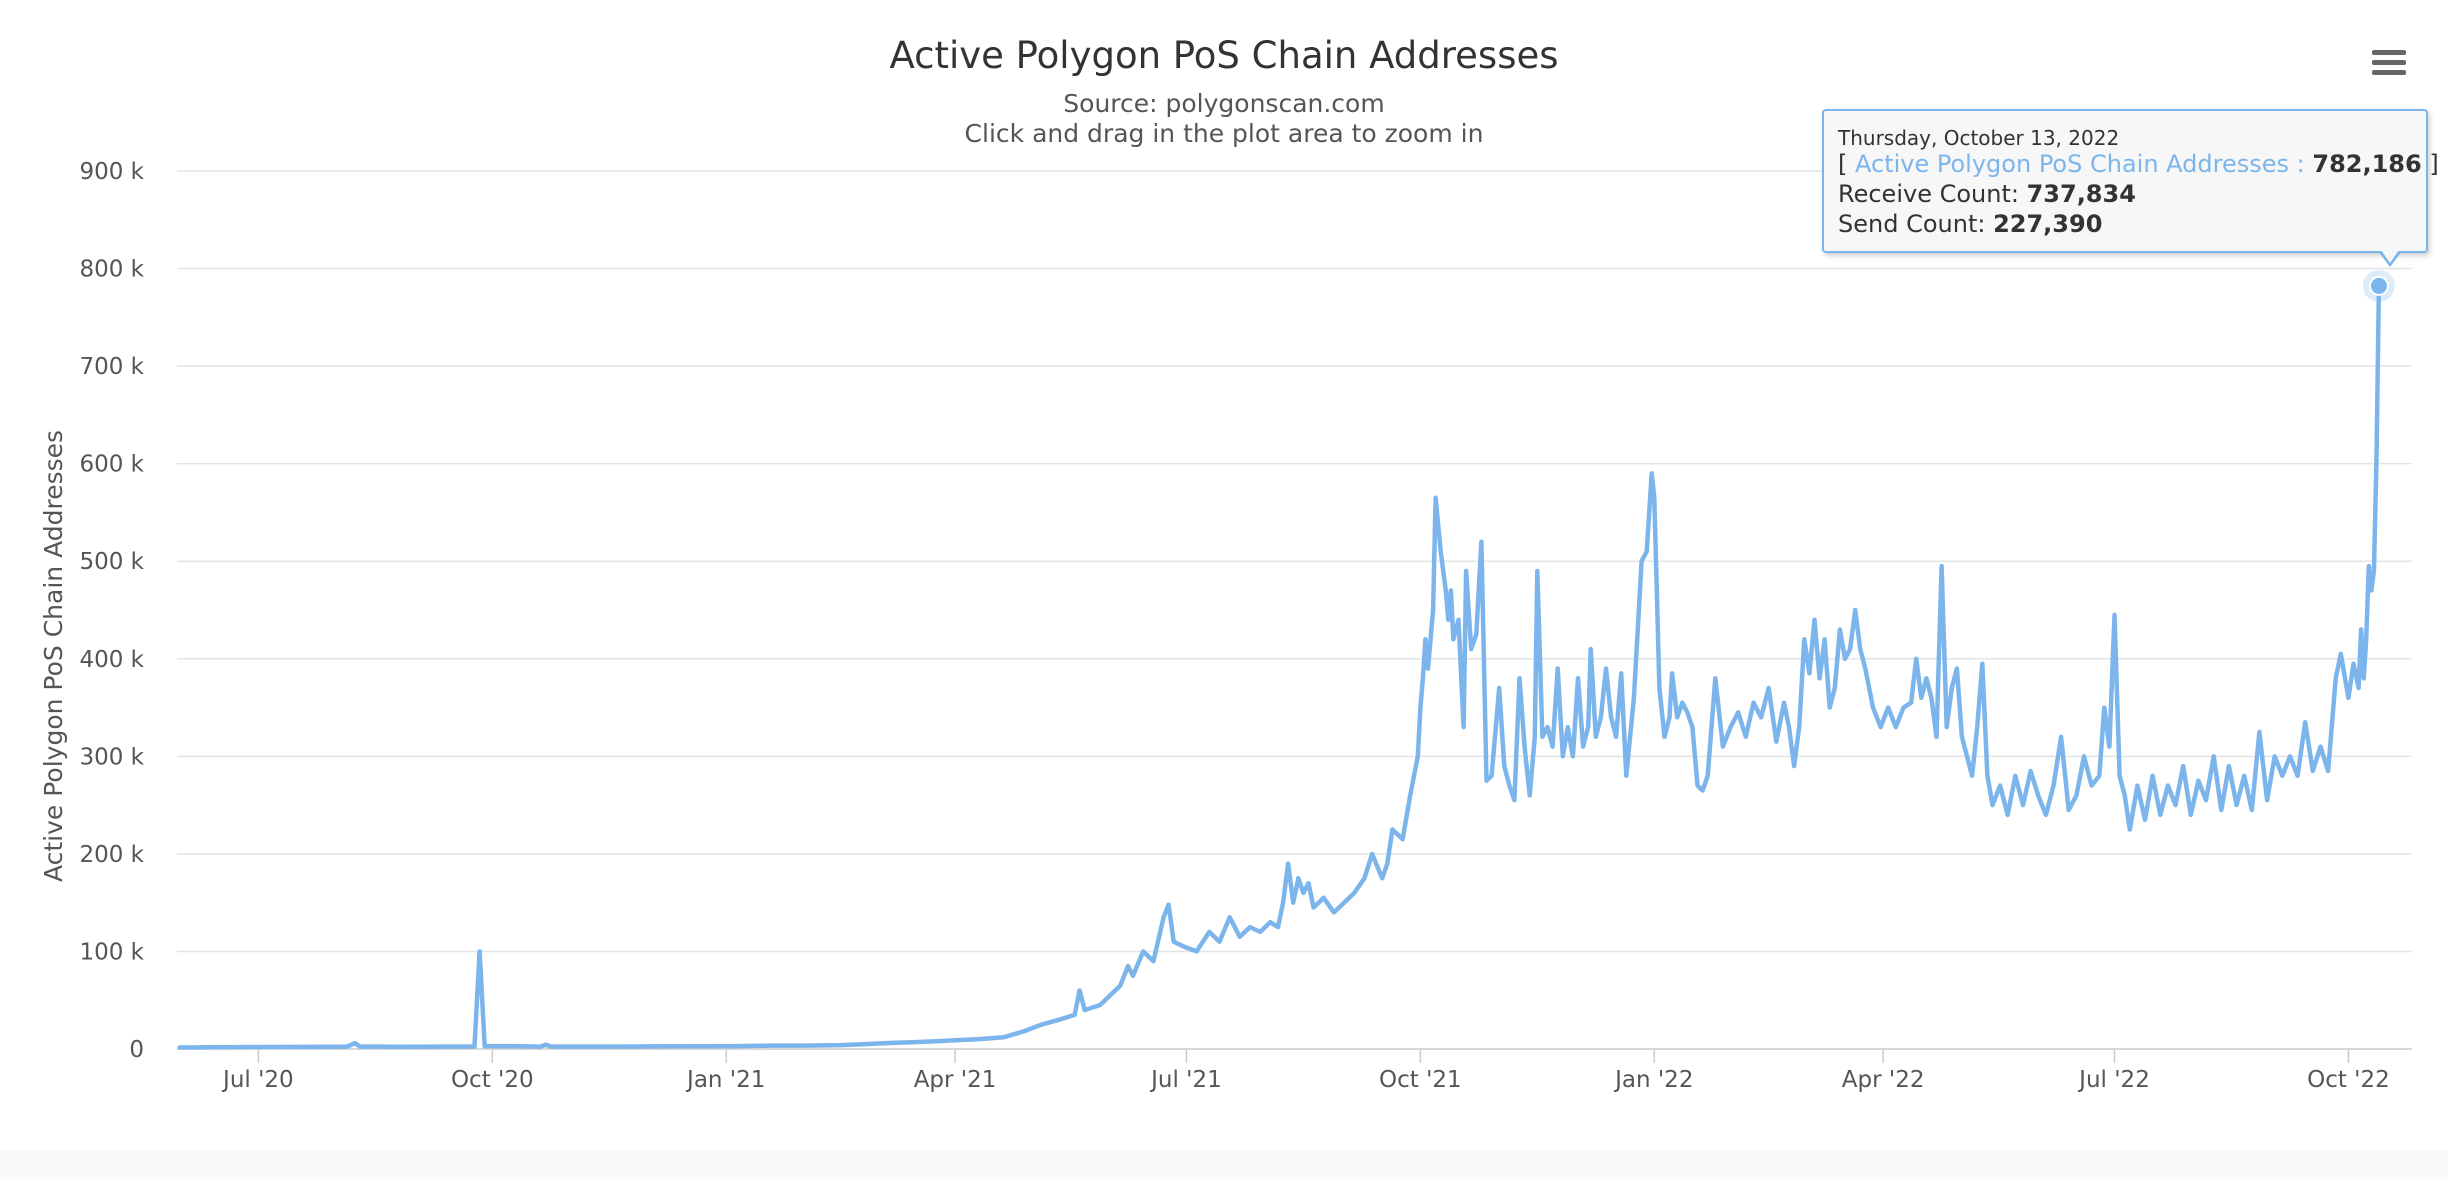 Image resolution: width=2448 pixels, height=1180 pixels. What do you see at coordinates (1843, 164) in the screenshot?
I see `tooltip-open-bracket: [` at bounding box center [1843, 164].